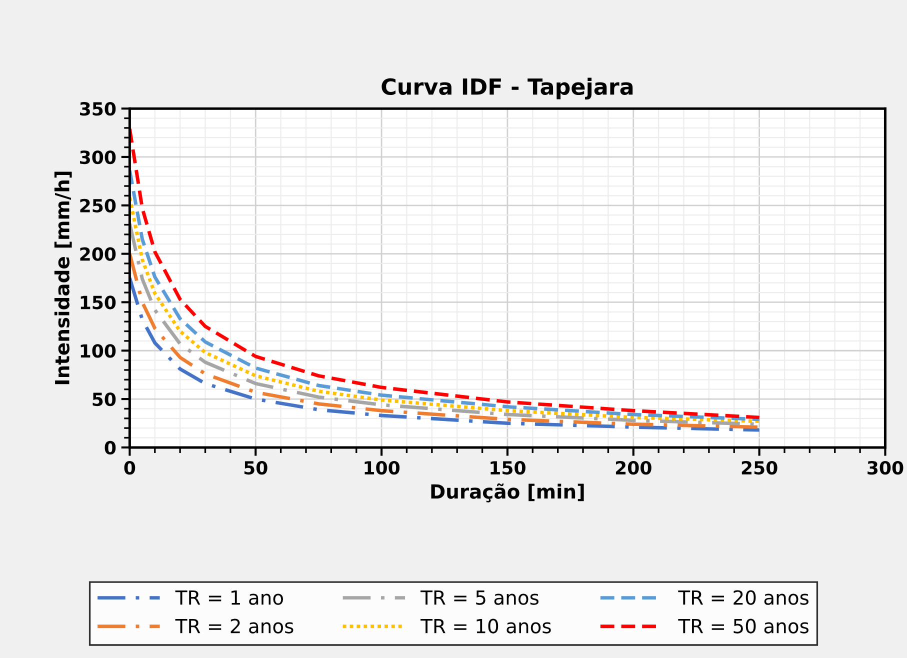 This screenshot has height=658, width=907. What do you see at coordinates (229, 597) in the screenshot?
I see `legend-label: TR = 1 ano` at bounding box center [229, 597].